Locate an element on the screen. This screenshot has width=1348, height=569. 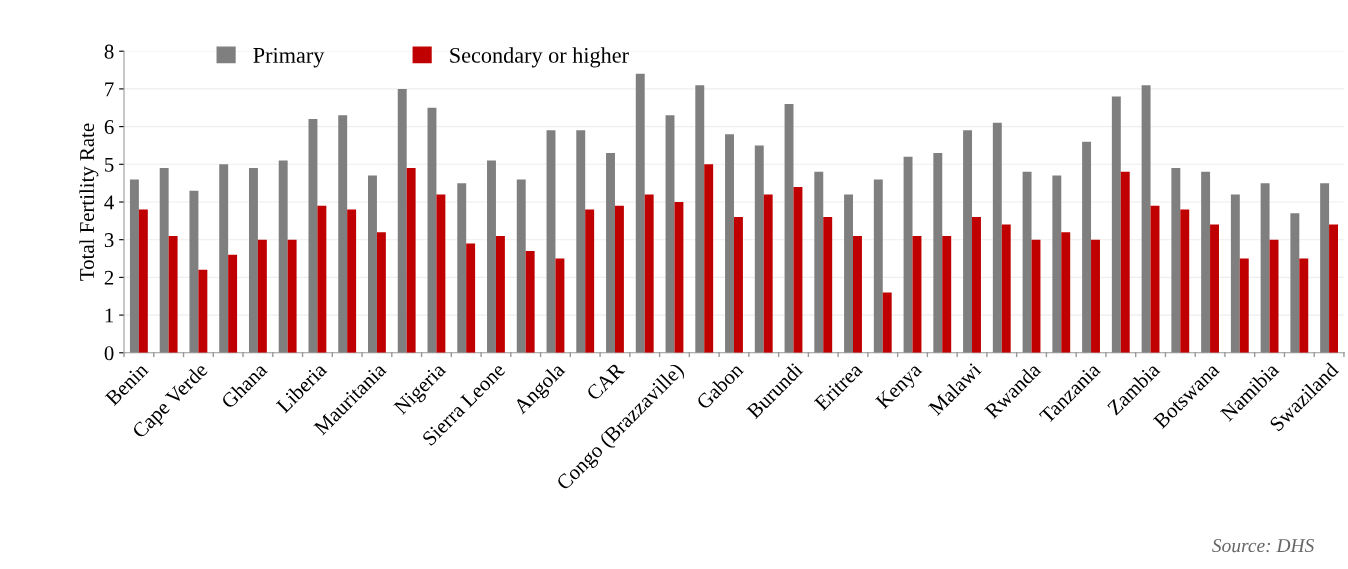
y-tick-label: 1 is located at coordinates (109, 315).